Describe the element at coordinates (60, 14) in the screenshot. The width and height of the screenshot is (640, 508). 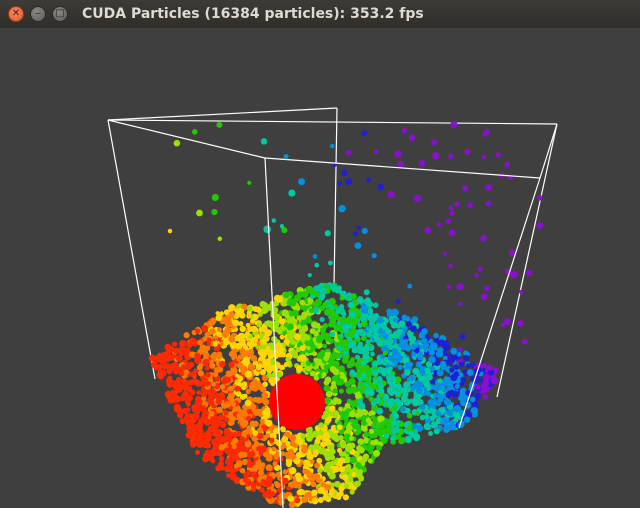
I see `maximize-button: □` at that location.